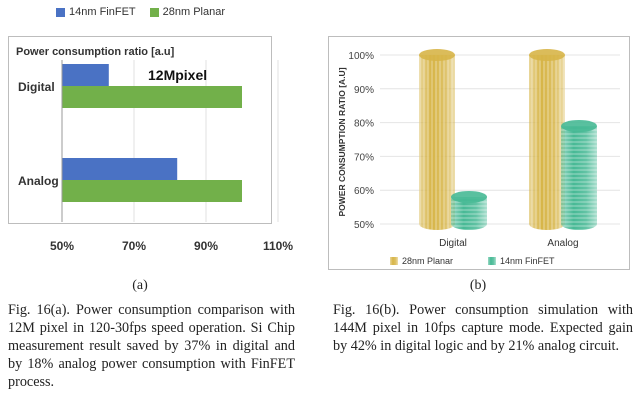  I want to click on chart-b-legend-label: 14nm FinFET, so click(527, 261).